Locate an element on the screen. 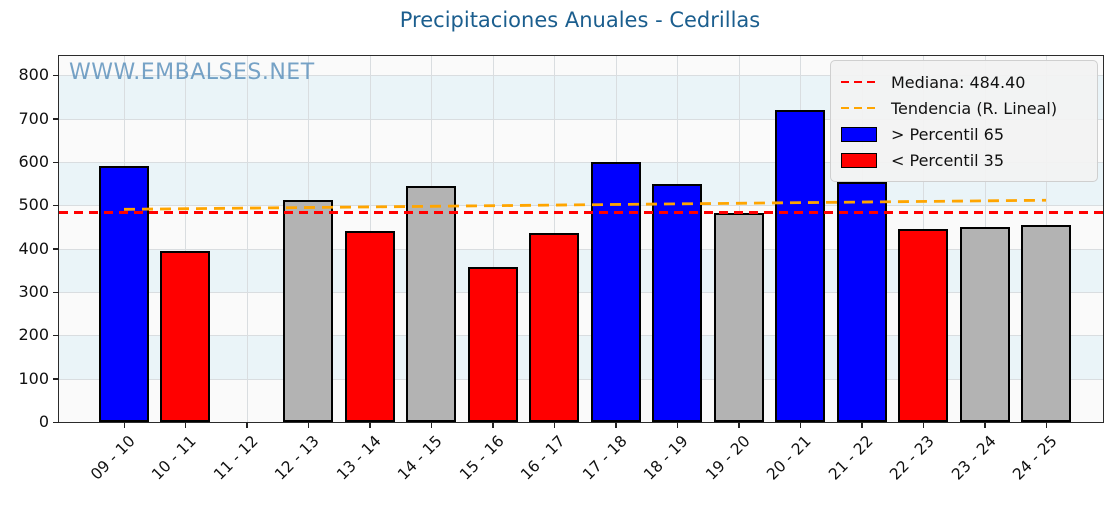 The image size is (1120, 513). legend-item-median: Mediana: 484.40 is located at coordinates (964, 82).